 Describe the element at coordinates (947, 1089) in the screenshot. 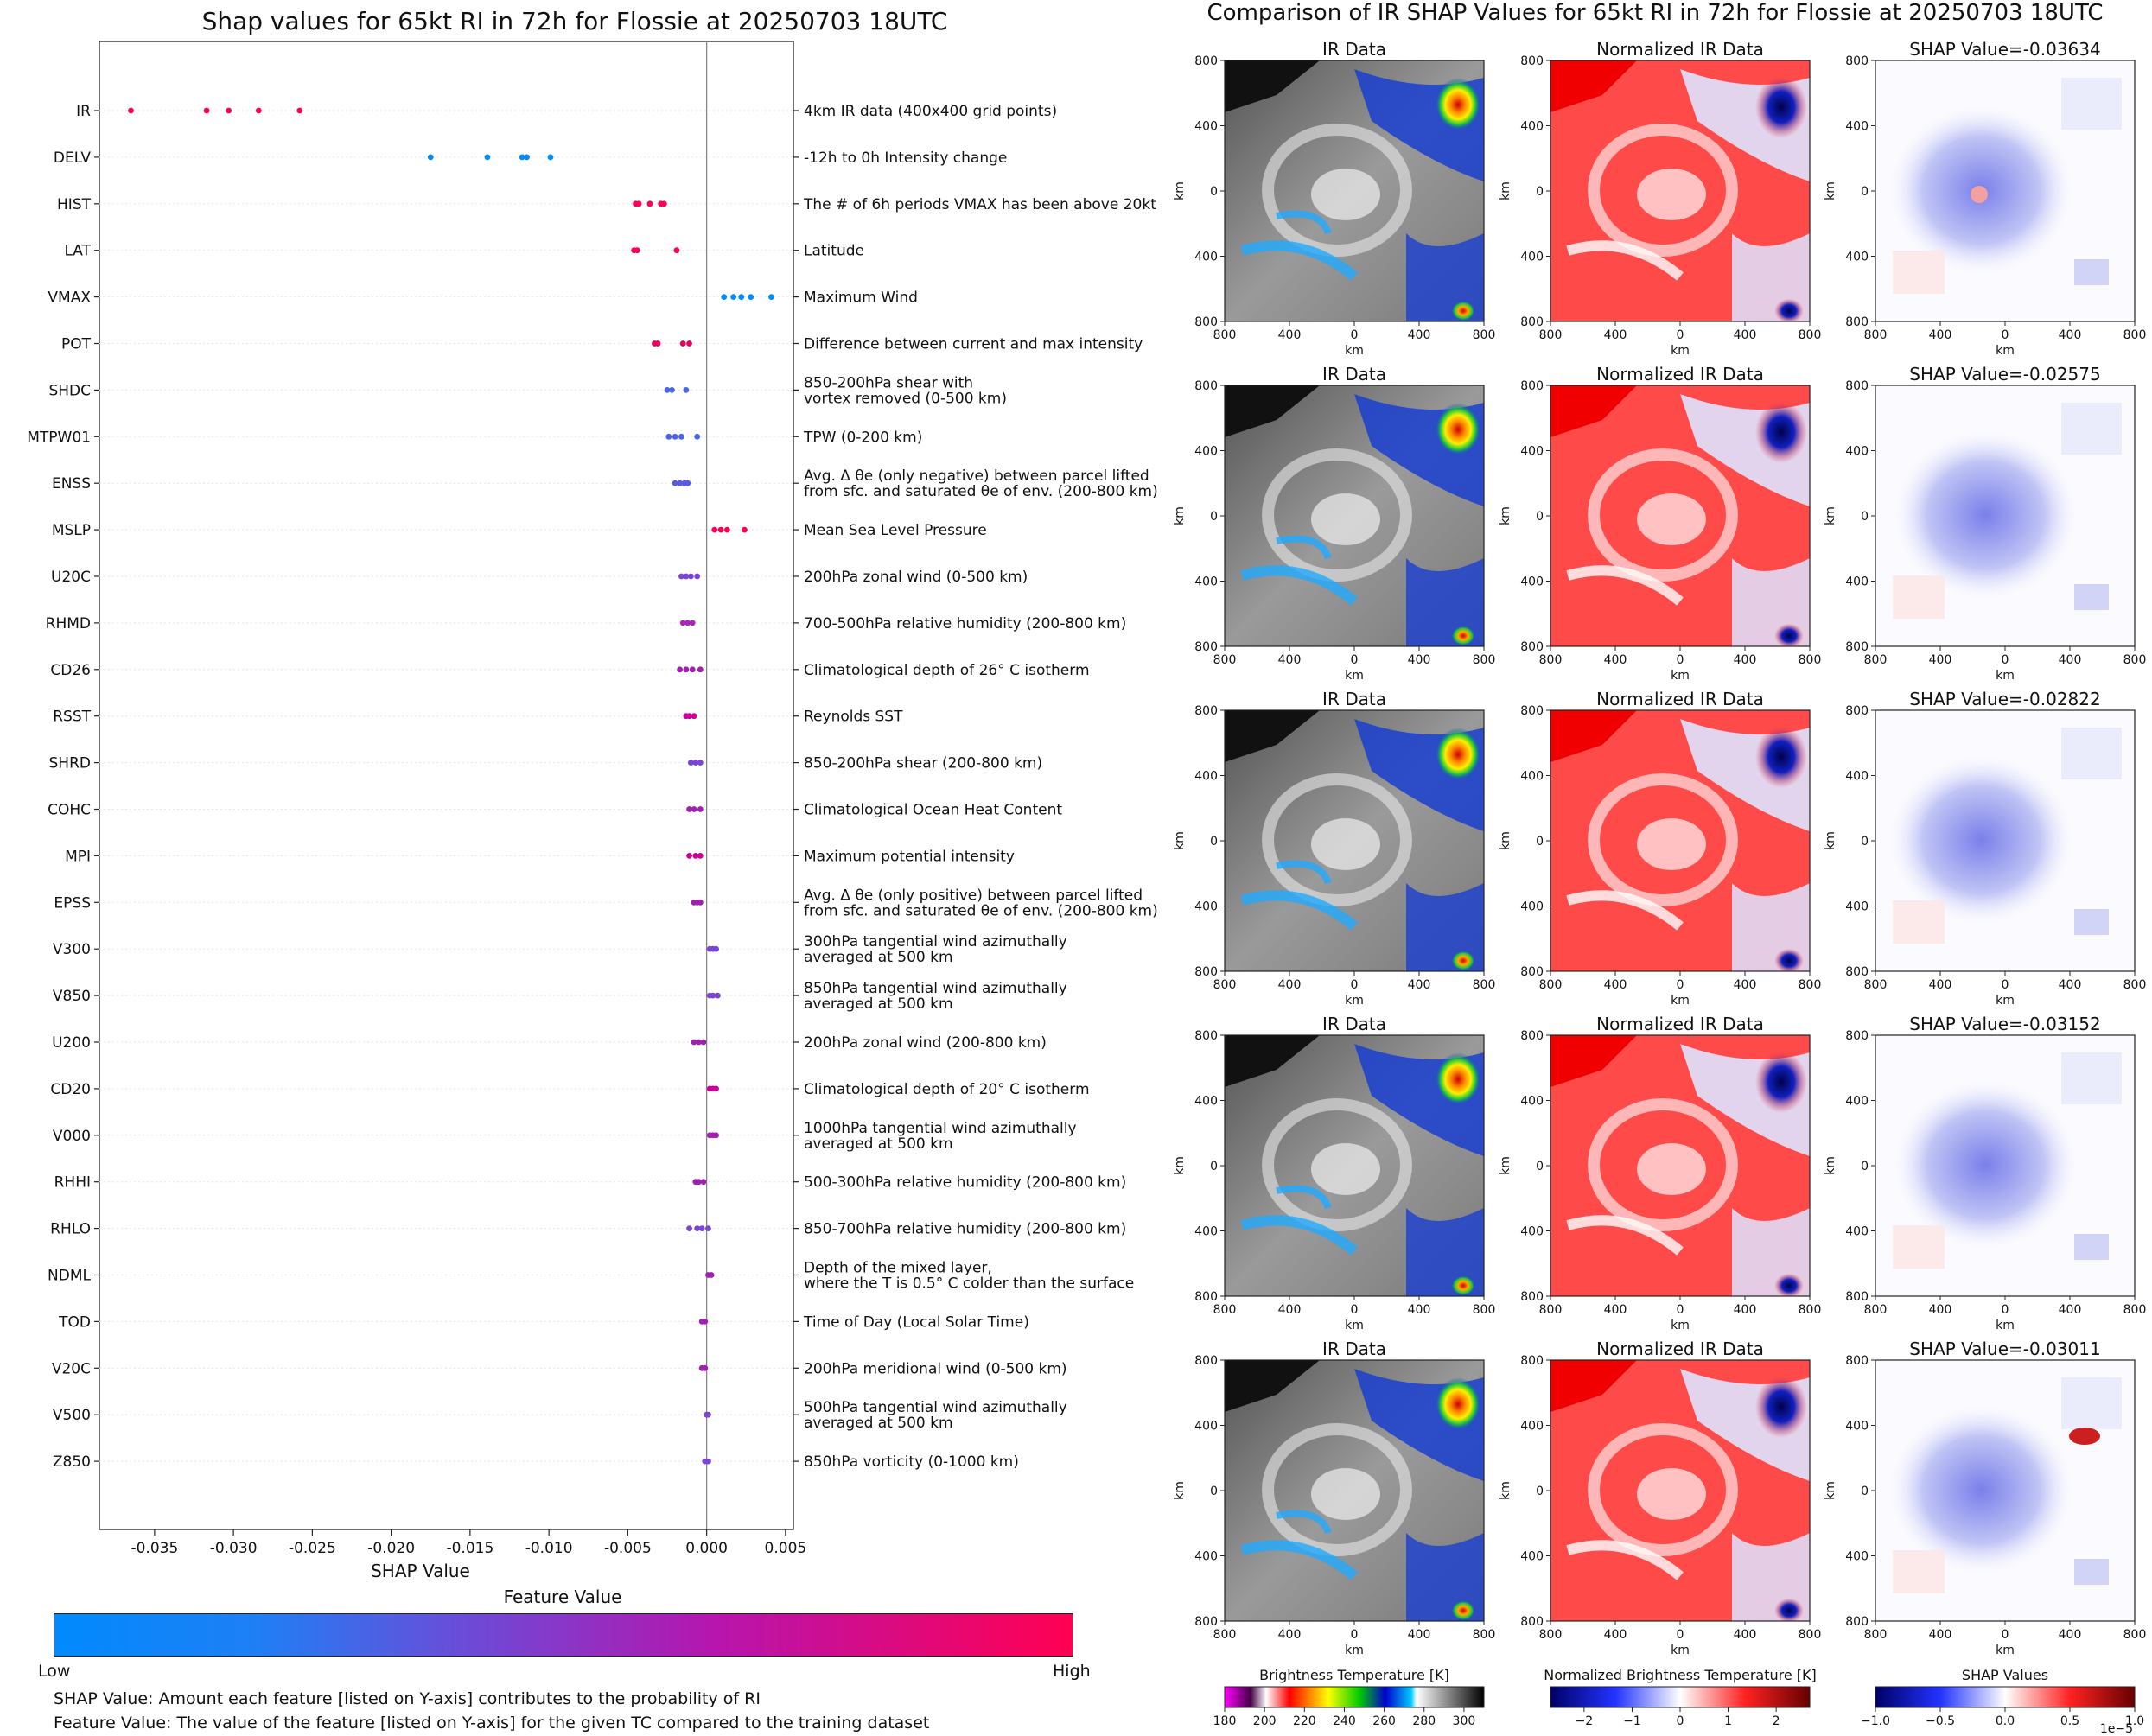

I see `feature-desc-cd20: Climatological depth of 20° C isotherm` at that location.